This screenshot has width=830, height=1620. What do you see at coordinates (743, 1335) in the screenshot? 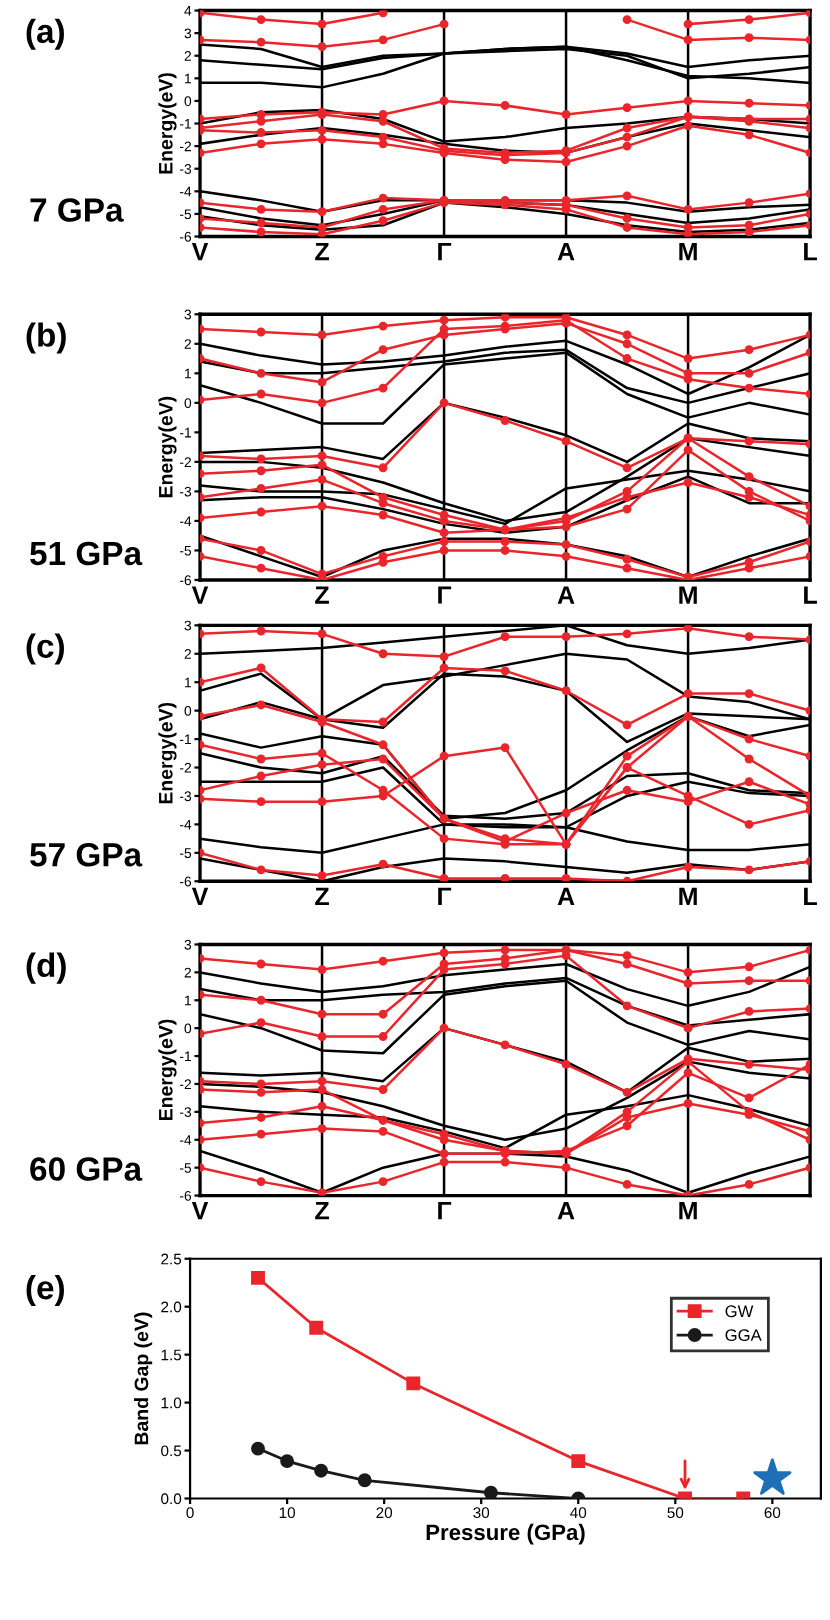
I see `legend-label: GGA` at bounding box center [743, 1335].